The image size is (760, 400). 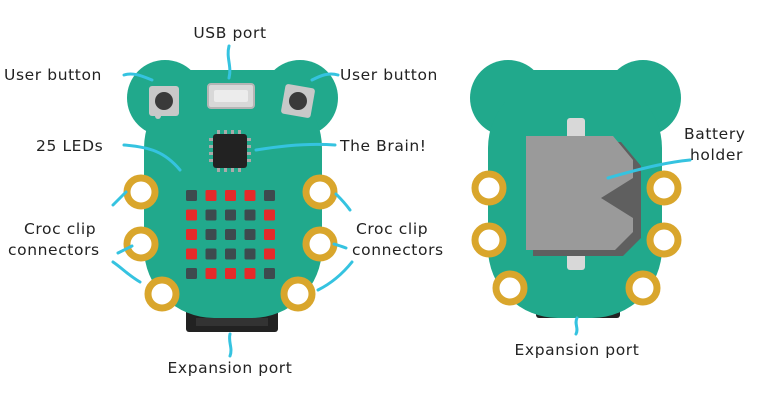 I want to click on label-user-button-right: User button, so click(x=389, y=75).